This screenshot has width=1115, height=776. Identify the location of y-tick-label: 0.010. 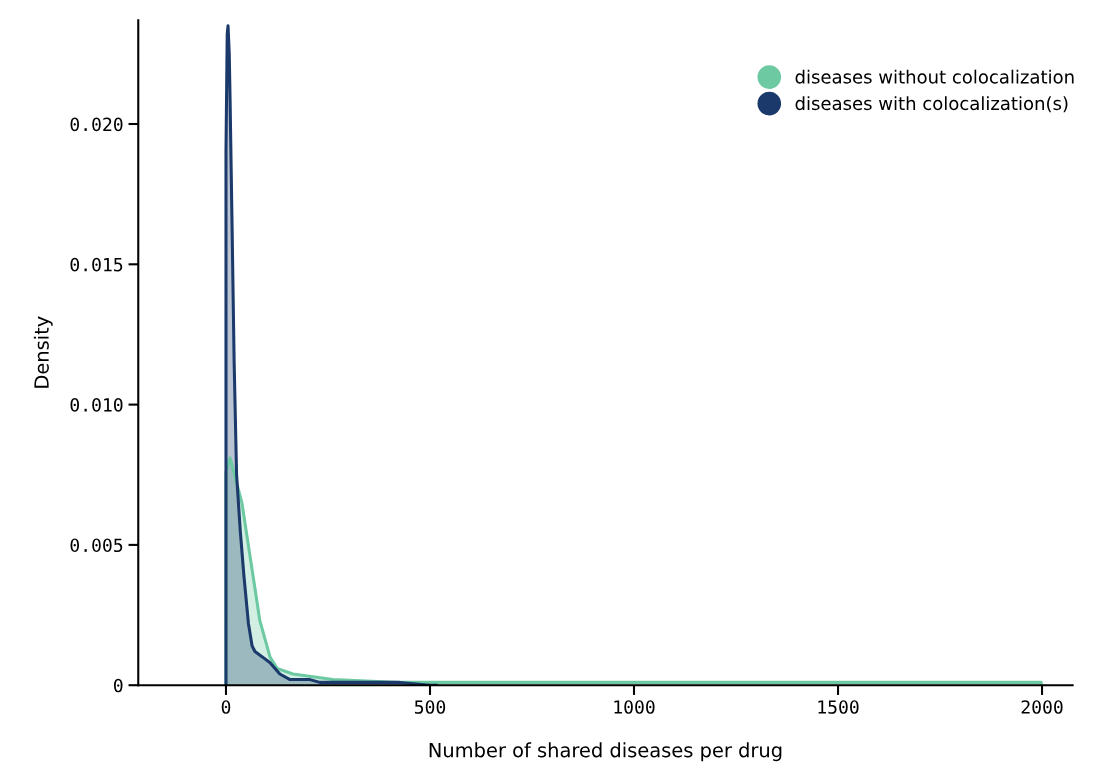
(96, 405).